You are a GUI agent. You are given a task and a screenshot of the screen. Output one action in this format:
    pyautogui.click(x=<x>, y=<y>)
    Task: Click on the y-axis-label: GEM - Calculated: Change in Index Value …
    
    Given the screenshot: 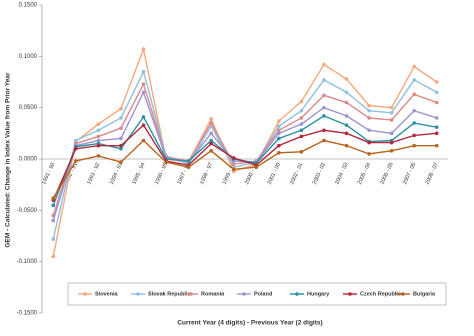 What is the action you would take?
    pyautogui.click(x=8, y=160)
    